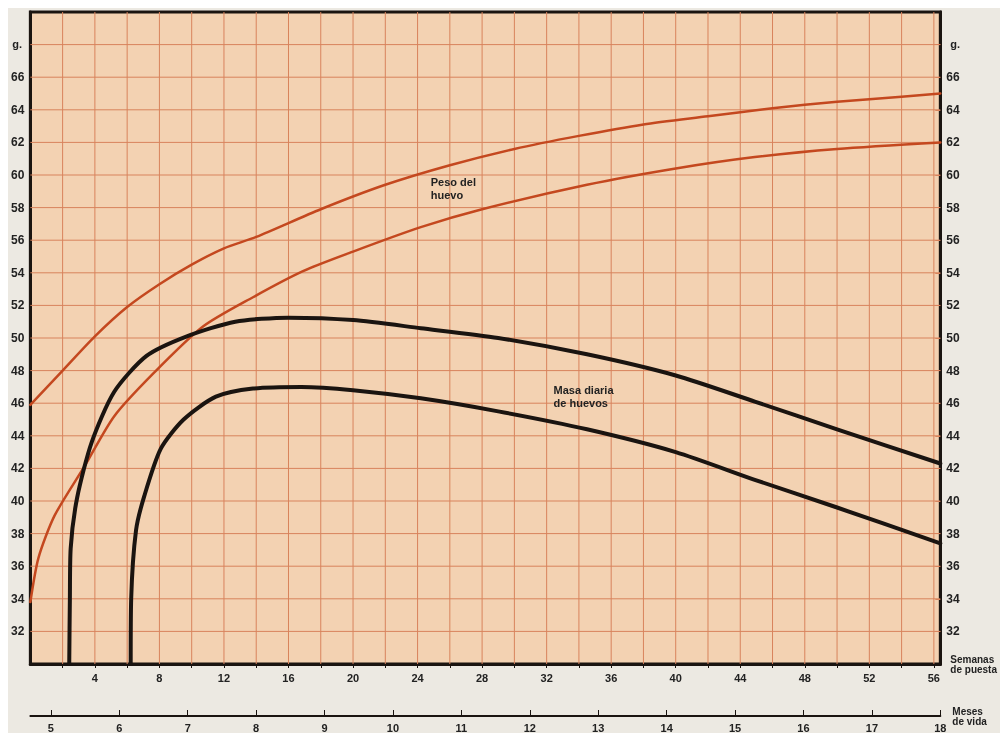 Image resolution: width=1008 pixels, height=741 pixels. I want to click on y2-tick-label: 48, so click(953, 370).